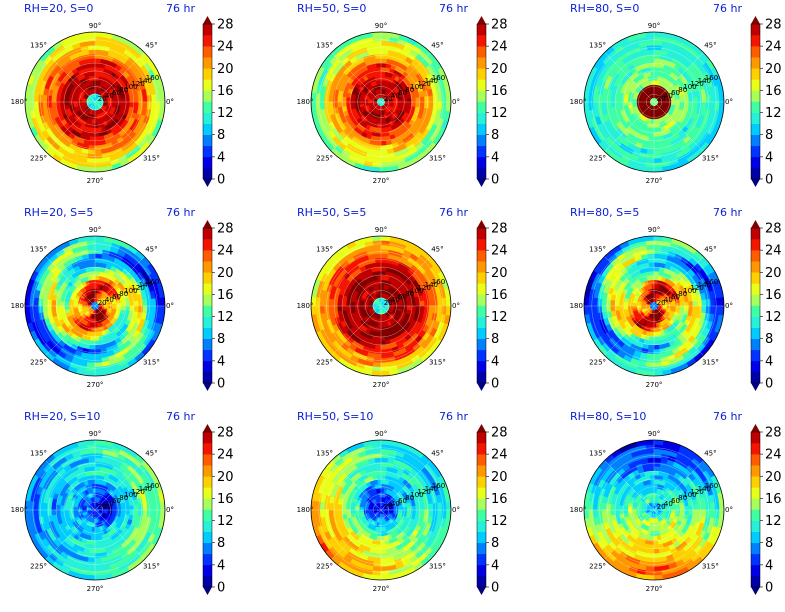  I want to click on radial-tick-label: 120, so click(423, 84).